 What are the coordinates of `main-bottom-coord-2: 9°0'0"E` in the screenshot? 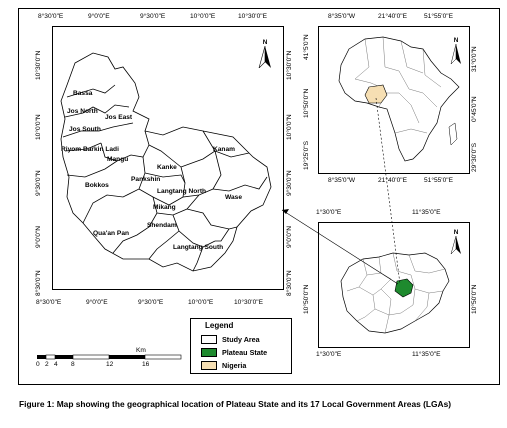 It's located at (97, 302).